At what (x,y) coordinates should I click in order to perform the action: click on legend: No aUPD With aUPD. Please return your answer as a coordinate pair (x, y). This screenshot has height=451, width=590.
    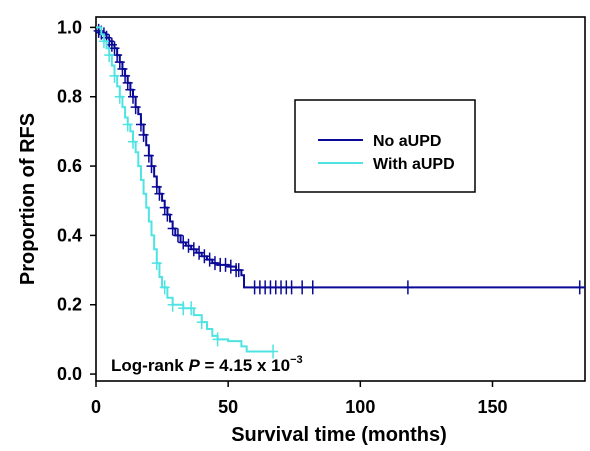
    Looking at the image, I should click on (385, 146).